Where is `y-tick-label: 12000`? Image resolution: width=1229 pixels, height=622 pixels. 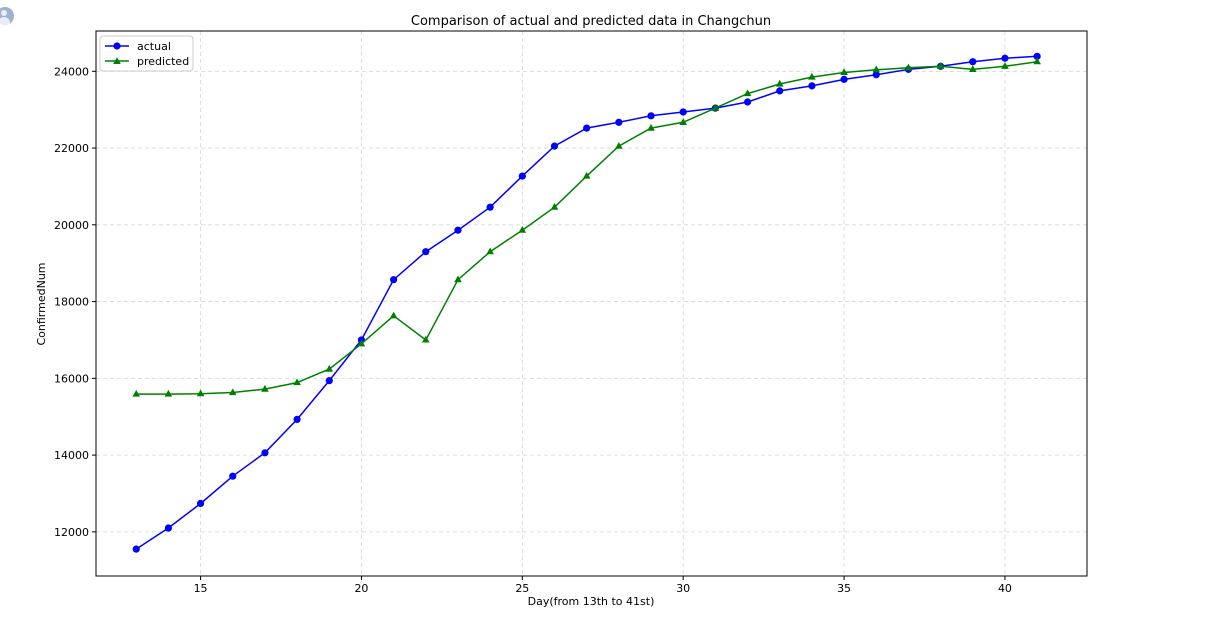 y-tick-label: 12000 is located at coordinates (71, 532).